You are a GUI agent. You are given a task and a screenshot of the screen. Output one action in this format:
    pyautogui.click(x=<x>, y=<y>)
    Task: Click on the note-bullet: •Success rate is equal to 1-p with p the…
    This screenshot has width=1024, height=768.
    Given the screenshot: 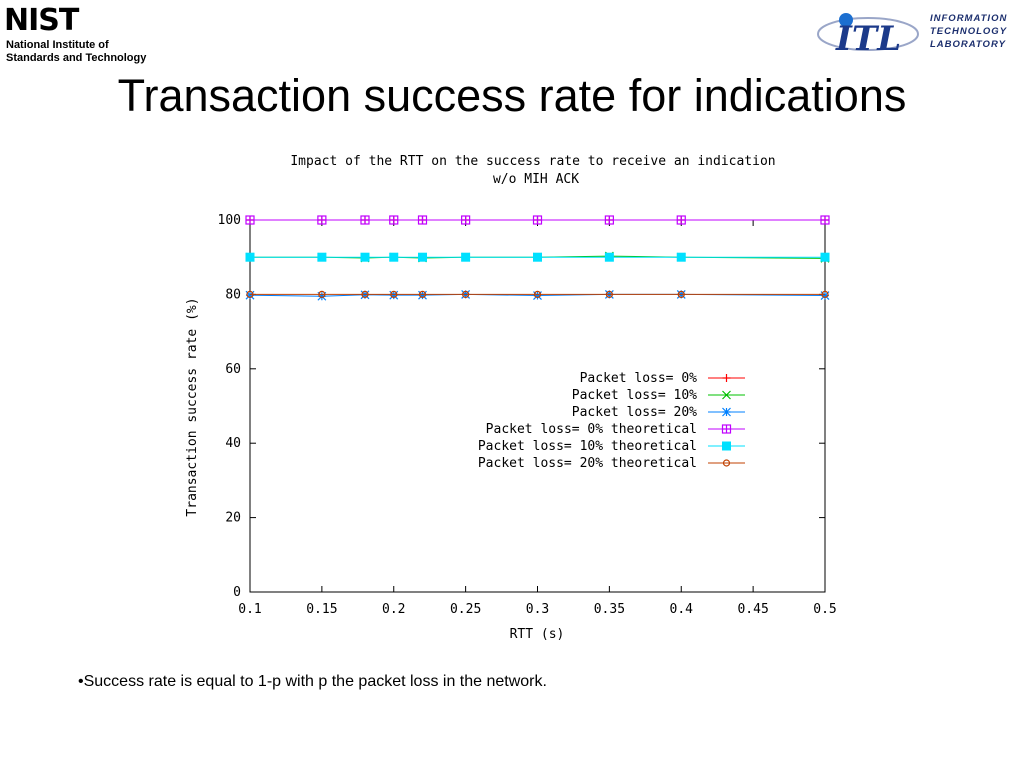 What is the action you would take?
    pyautogui.click(x=312, y=681)
    